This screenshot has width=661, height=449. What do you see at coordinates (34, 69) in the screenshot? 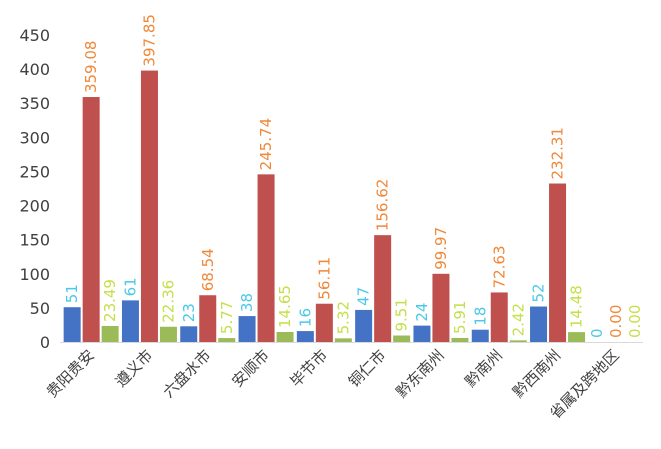
I see `y-tick-label: 400` at bounding box center [34, 69].